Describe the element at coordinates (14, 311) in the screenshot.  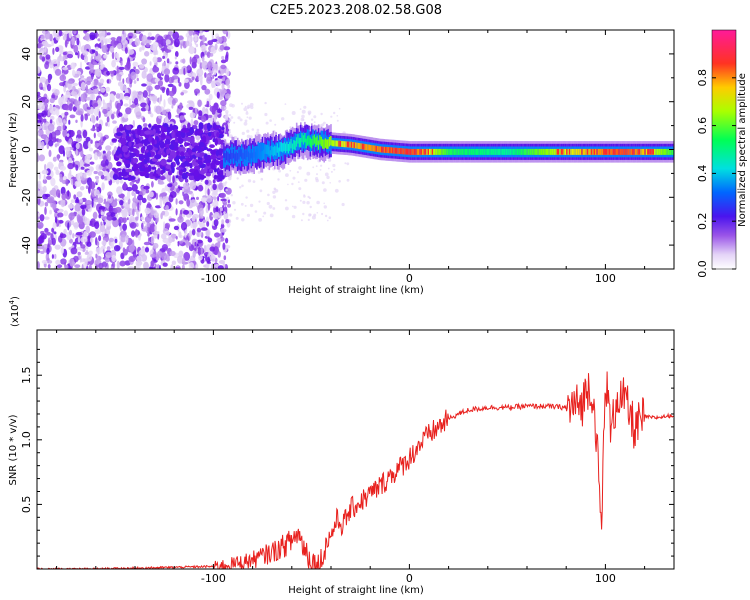
I see `snr-y-multiplier: (x104)` at that location.